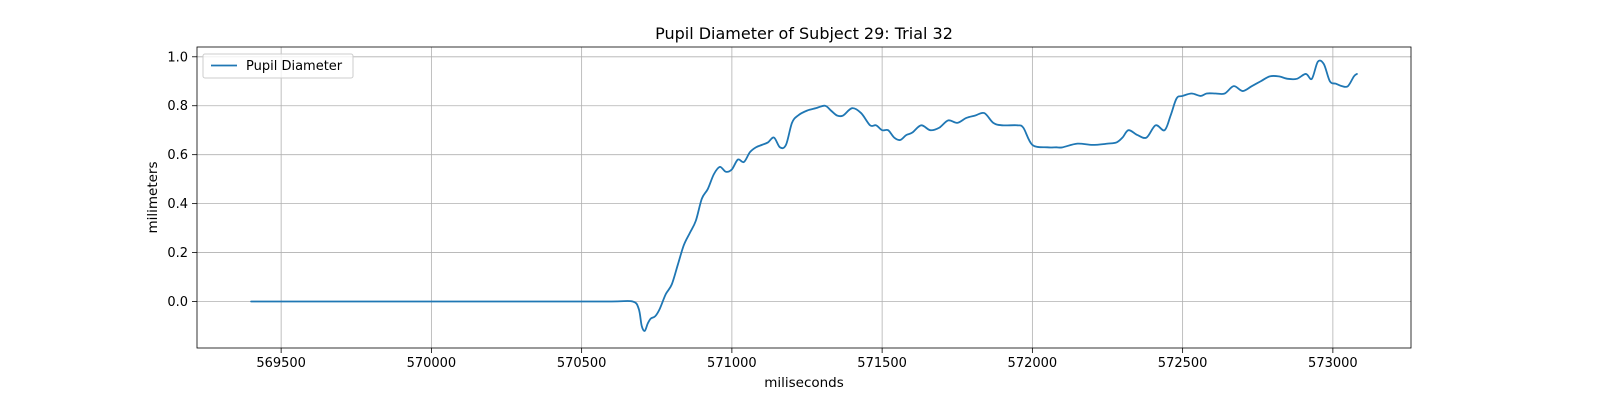  Describe the element at coordinates (882, 363) in the screenshot. I see `x-tick-label: 571500` at that location.